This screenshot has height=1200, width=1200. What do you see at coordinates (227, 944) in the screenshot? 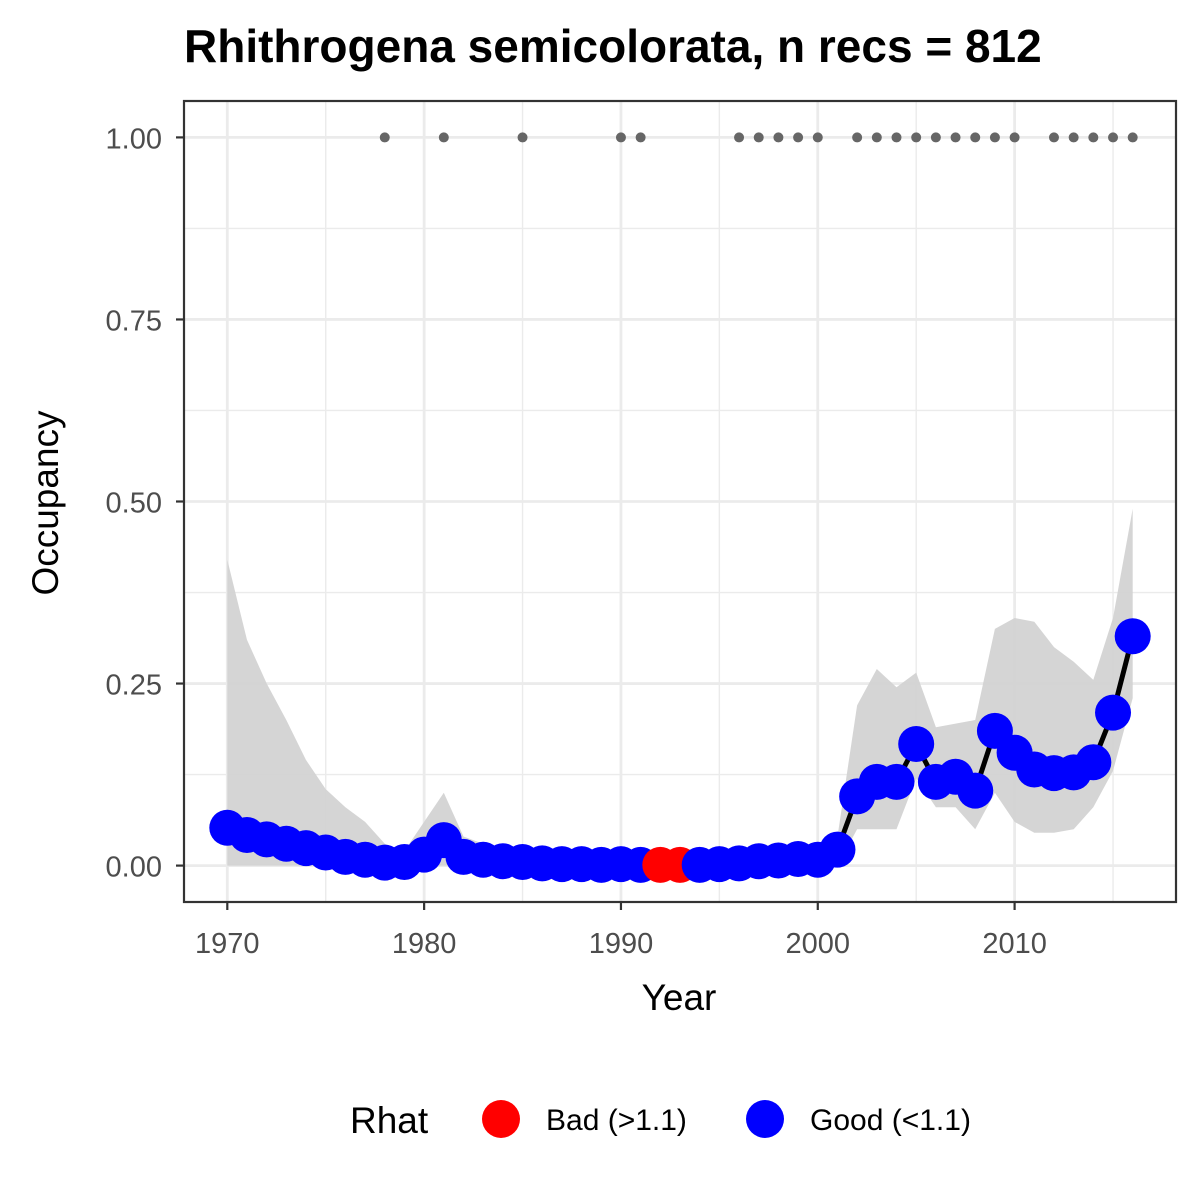
I see `x-tick-label: 1970` at bounding box center [227, 944].